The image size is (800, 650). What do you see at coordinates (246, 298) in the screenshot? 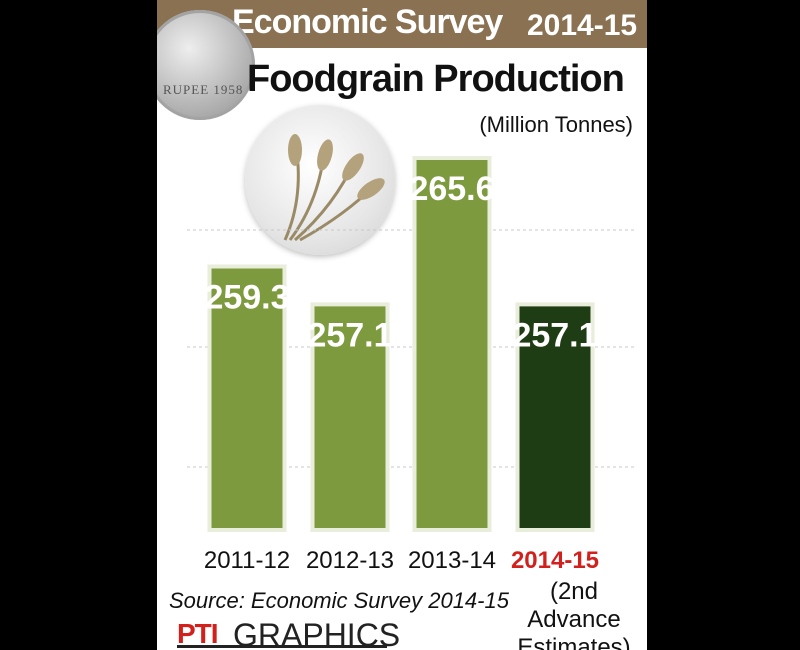
I see `bar-value-label: 259.3` at bounding box center [246, 298].